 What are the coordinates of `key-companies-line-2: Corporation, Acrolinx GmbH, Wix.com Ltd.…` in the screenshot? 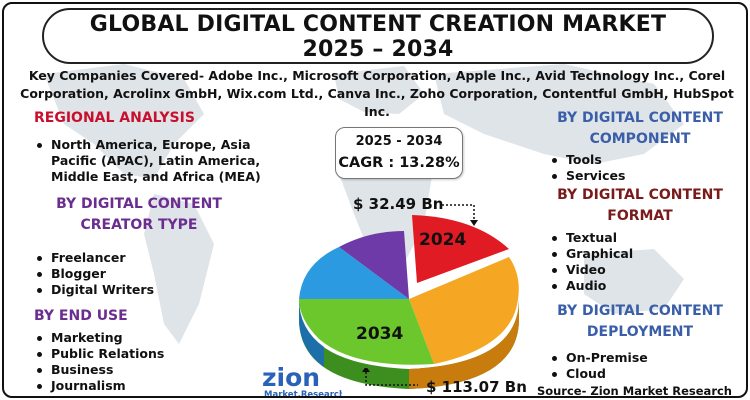 It's located at (377, 102).